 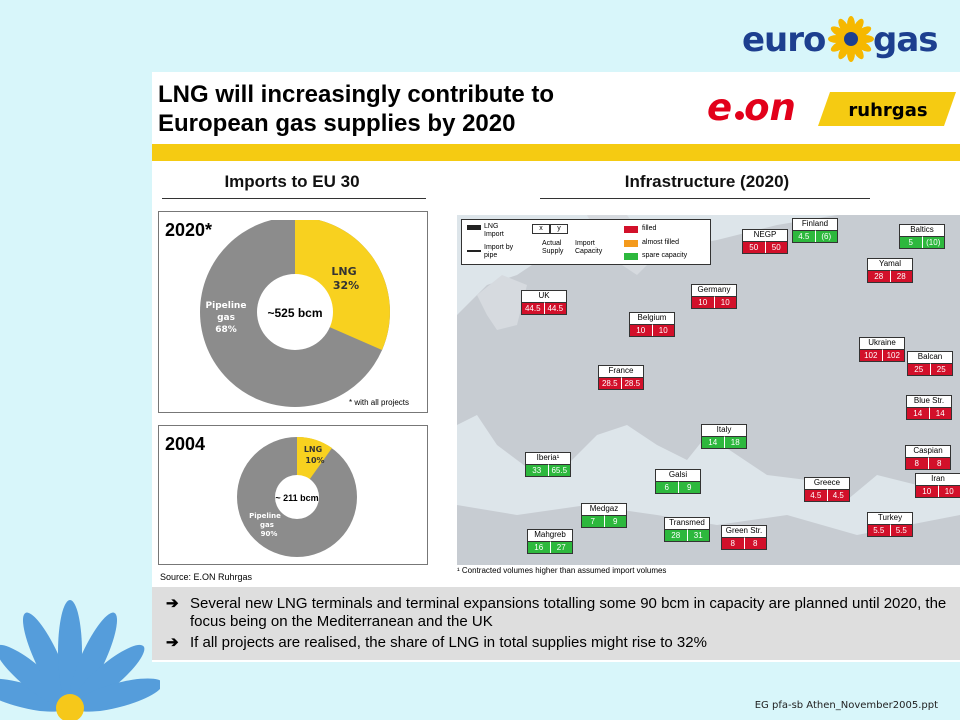 I want to click on route-box: UK 44.5 44.5, so click(x=544, y=302).